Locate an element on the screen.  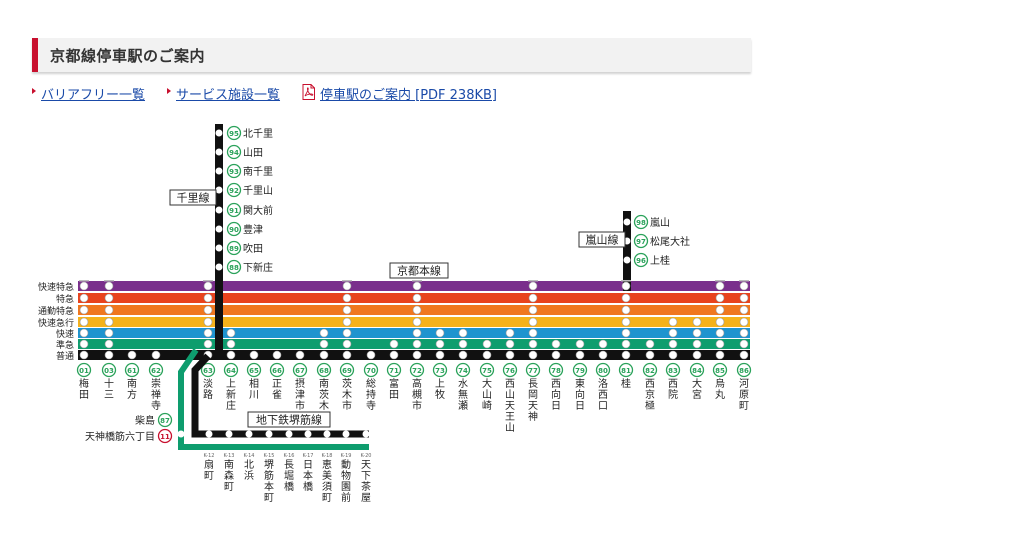
arashiyama-line-label: 嵐山線 is located at coordinates (602, 240).